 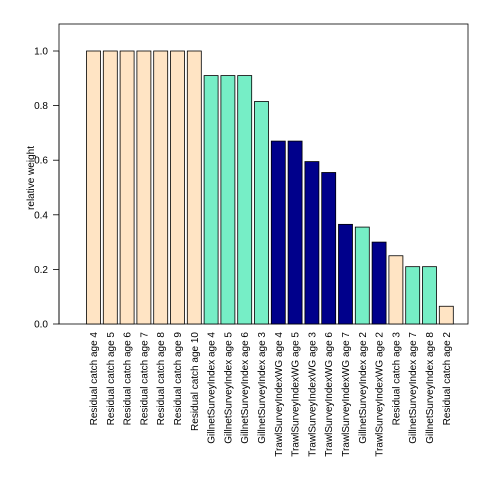 I want to click on x-tick-label: TrawlSurveyIndexWG age 2, so click(x=380, y=394).